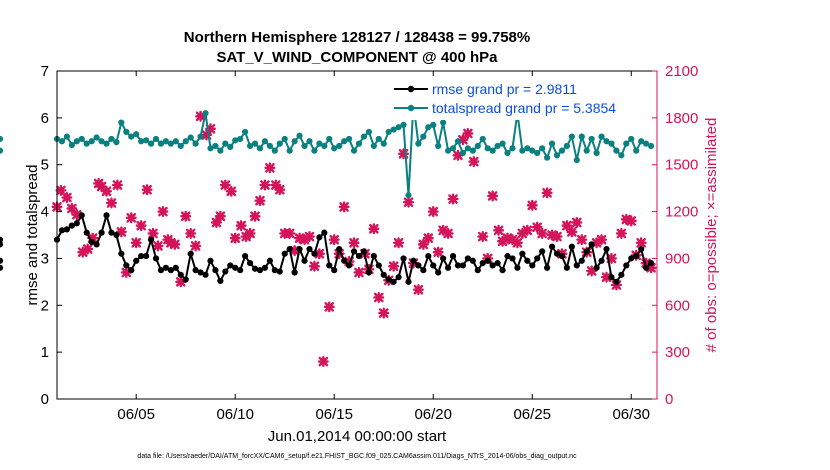 The height and width of the screenshot is (470, 830). Describe the element at coordinates (532, 414) in the screenshot. I see `x-tick-label: 06/25` at that location.